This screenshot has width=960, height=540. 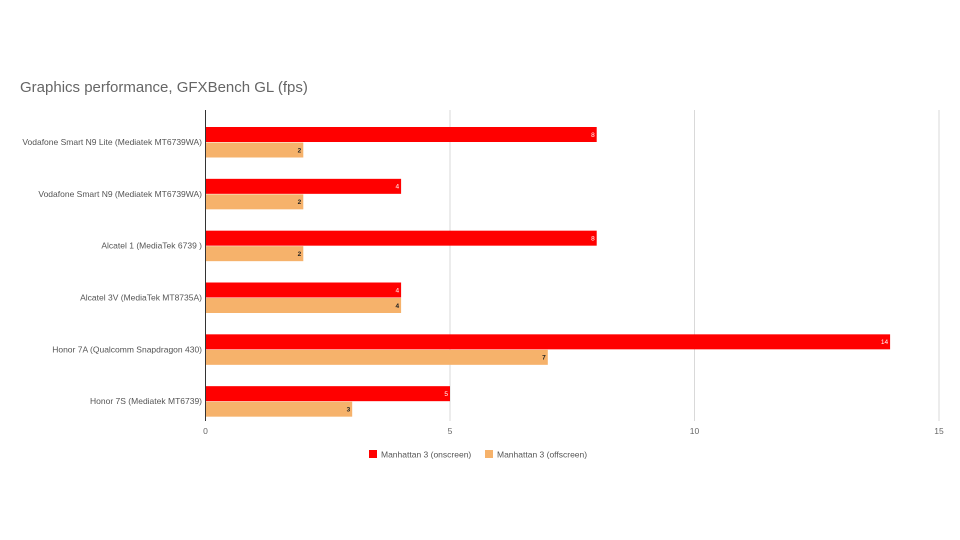 What do you see at coordinates (939, 431) in the screenshot?
I see `x-tick-label: 15` at bounding box center [939, 431].